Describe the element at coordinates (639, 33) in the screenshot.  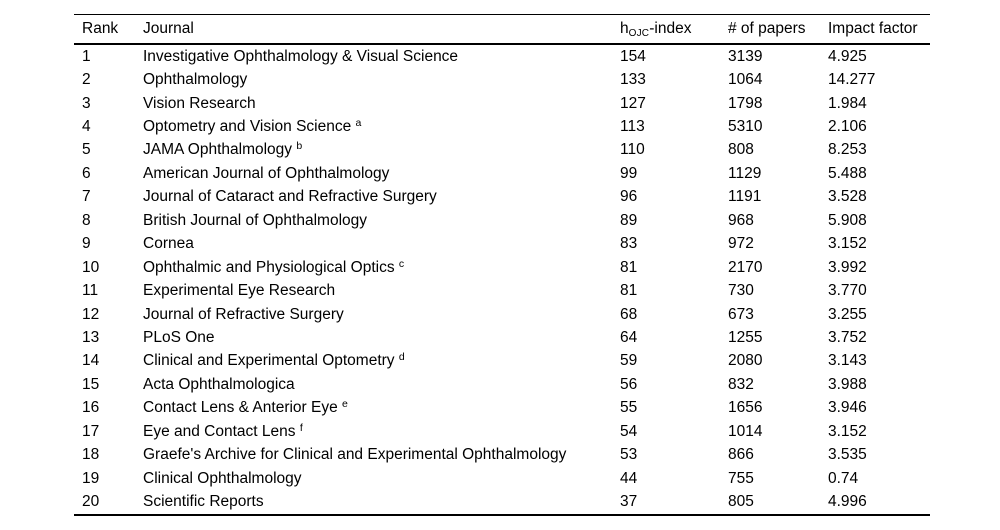
I see `h-index-subscript: OJC` at that location.